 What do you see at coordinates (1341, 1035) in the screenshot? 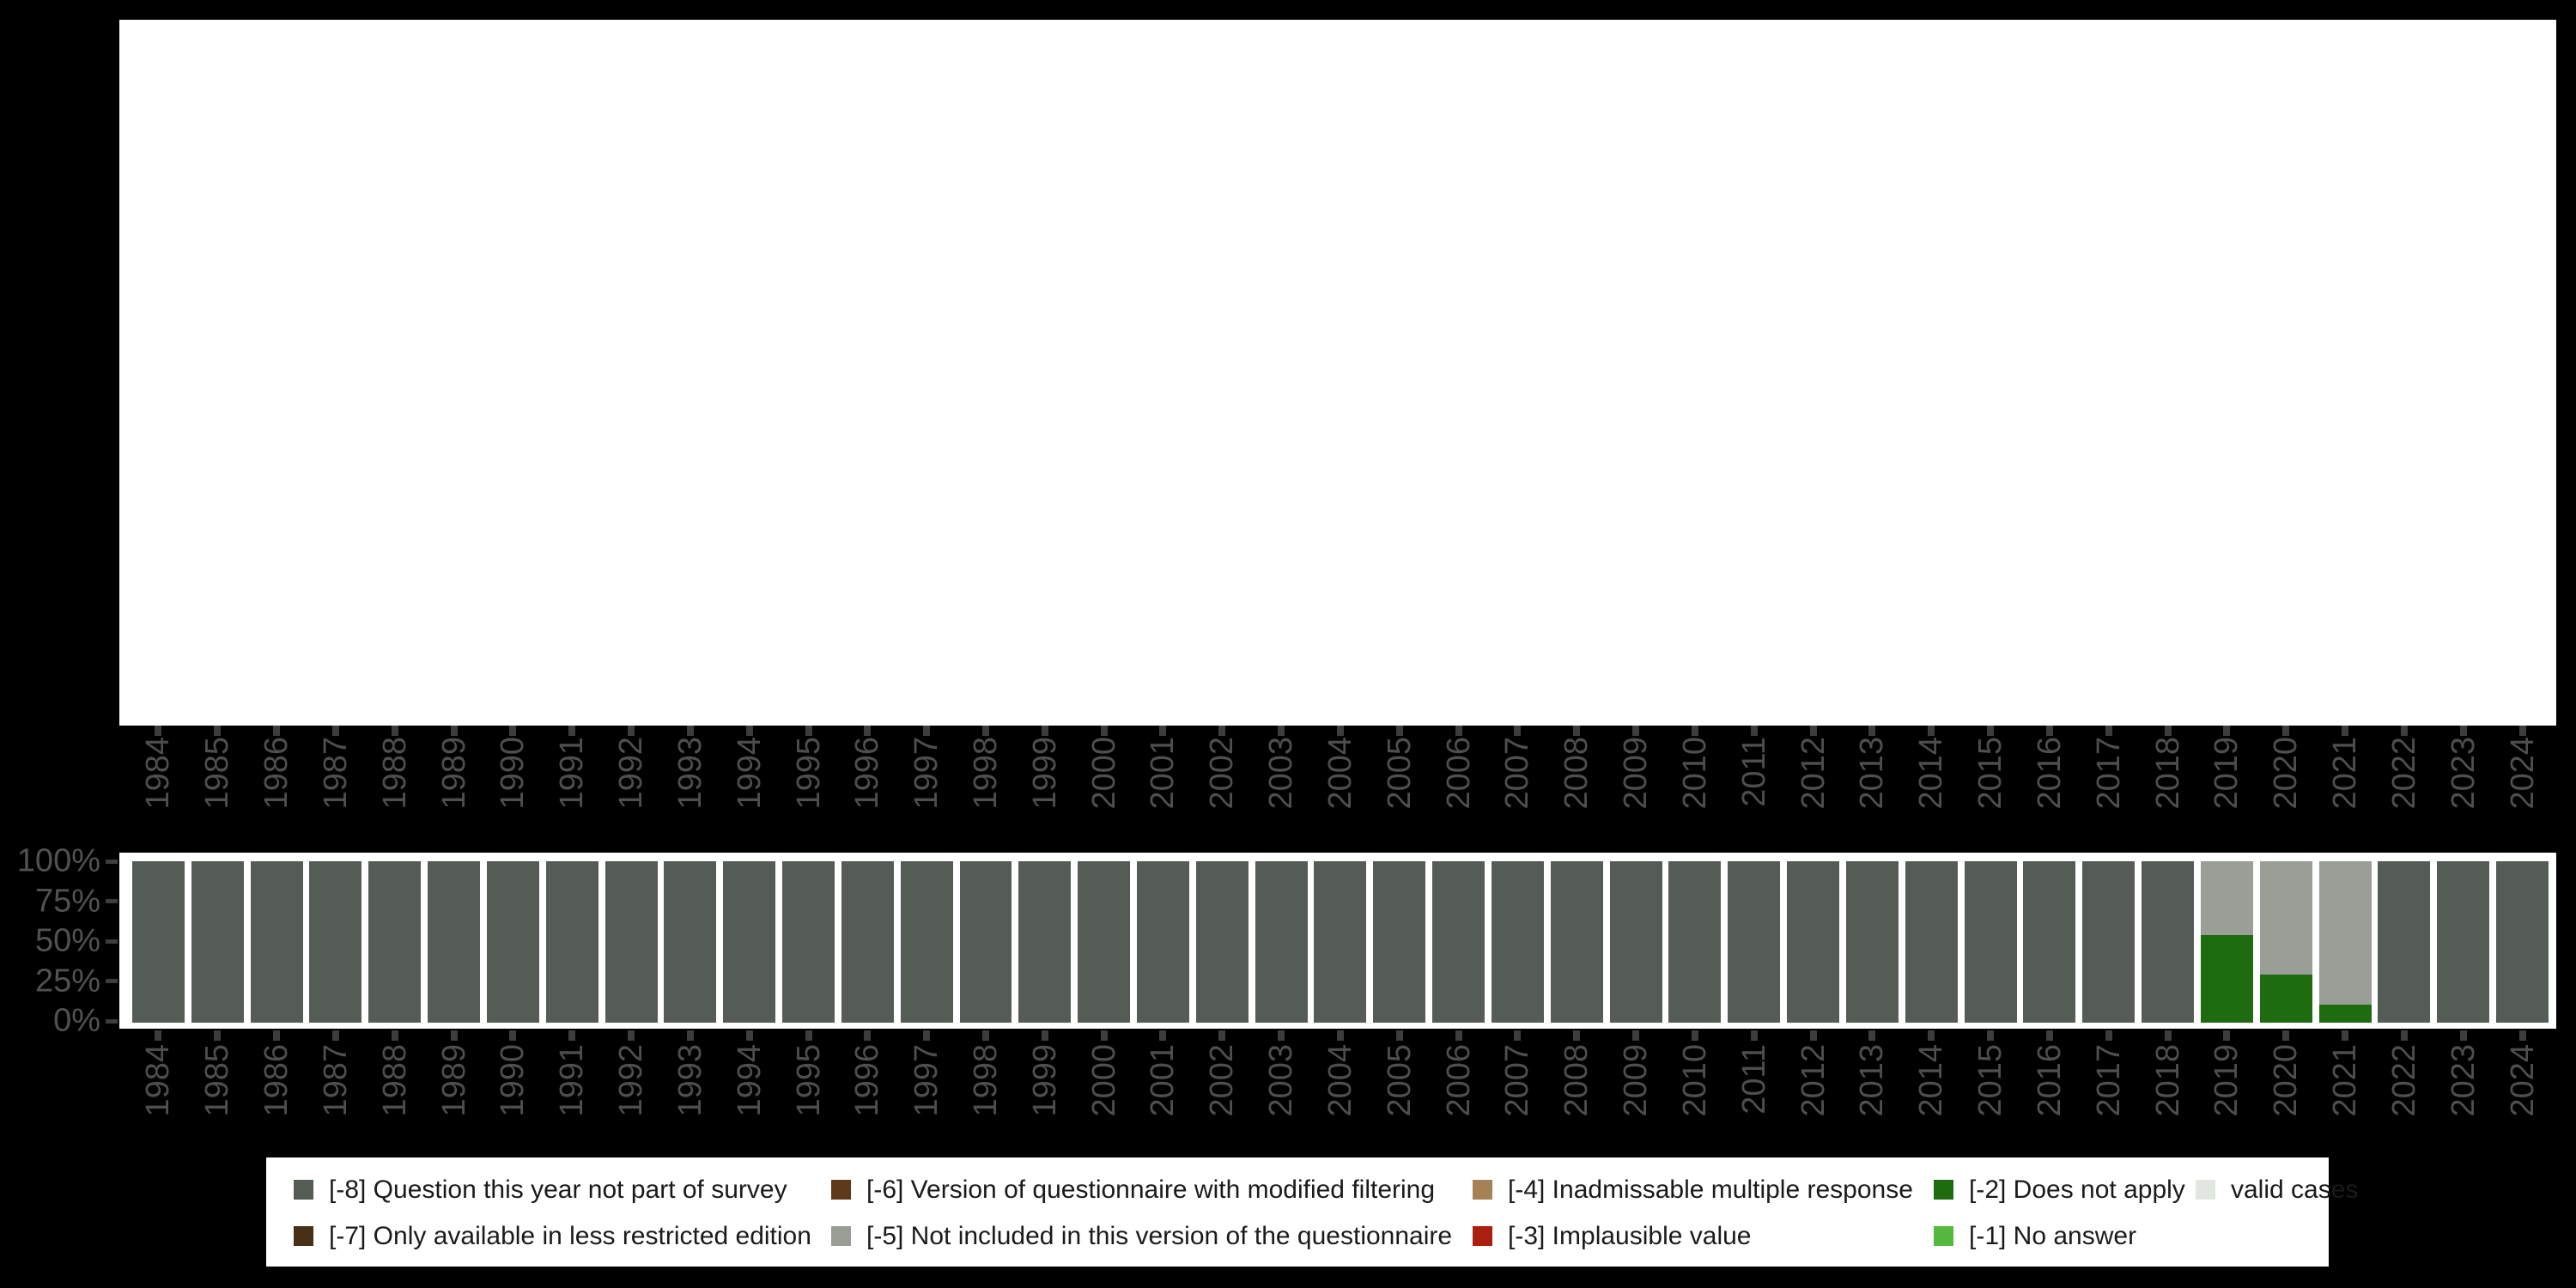
I see `x-axis-ticks-bottom` at bounding box center [1341, 1035].